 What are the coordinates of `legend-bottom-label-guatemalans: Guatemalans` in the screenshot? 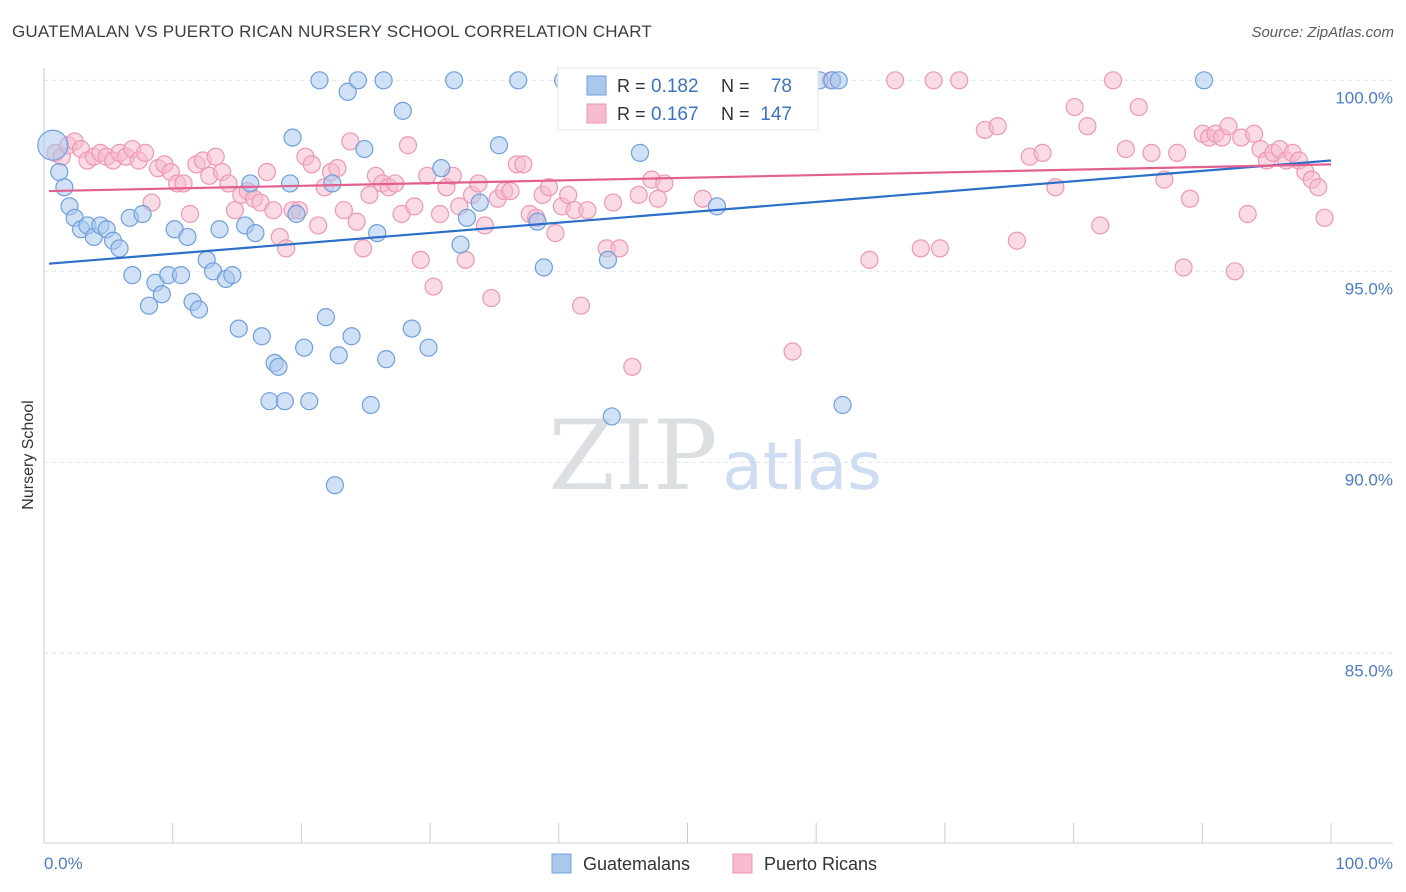 It's located at (636, 864).